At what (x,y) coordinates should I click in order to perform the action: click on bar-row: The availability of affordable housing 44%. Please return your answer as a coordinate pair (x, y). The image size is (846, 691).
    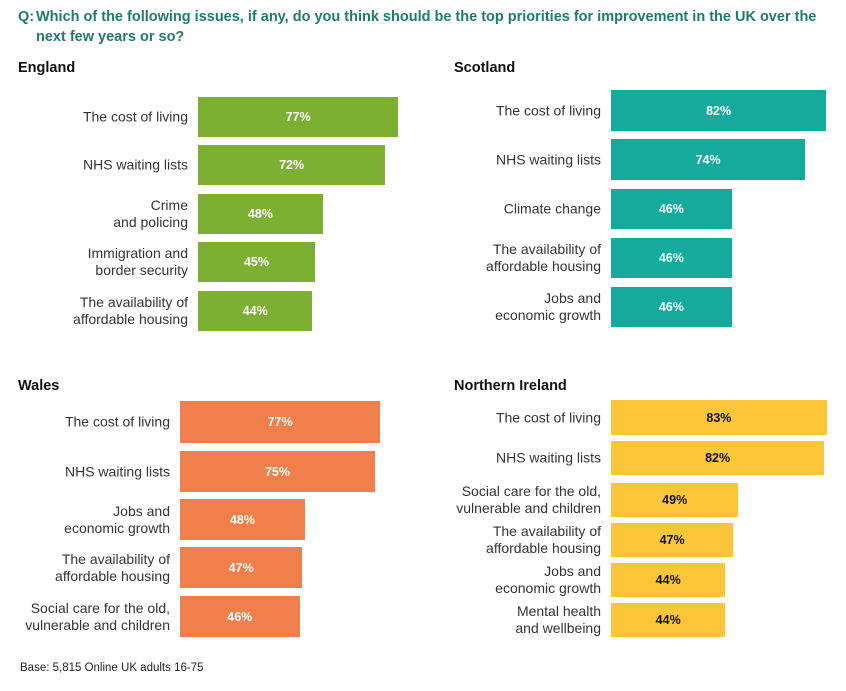
    Looking at the image, I should click on (214, 311).